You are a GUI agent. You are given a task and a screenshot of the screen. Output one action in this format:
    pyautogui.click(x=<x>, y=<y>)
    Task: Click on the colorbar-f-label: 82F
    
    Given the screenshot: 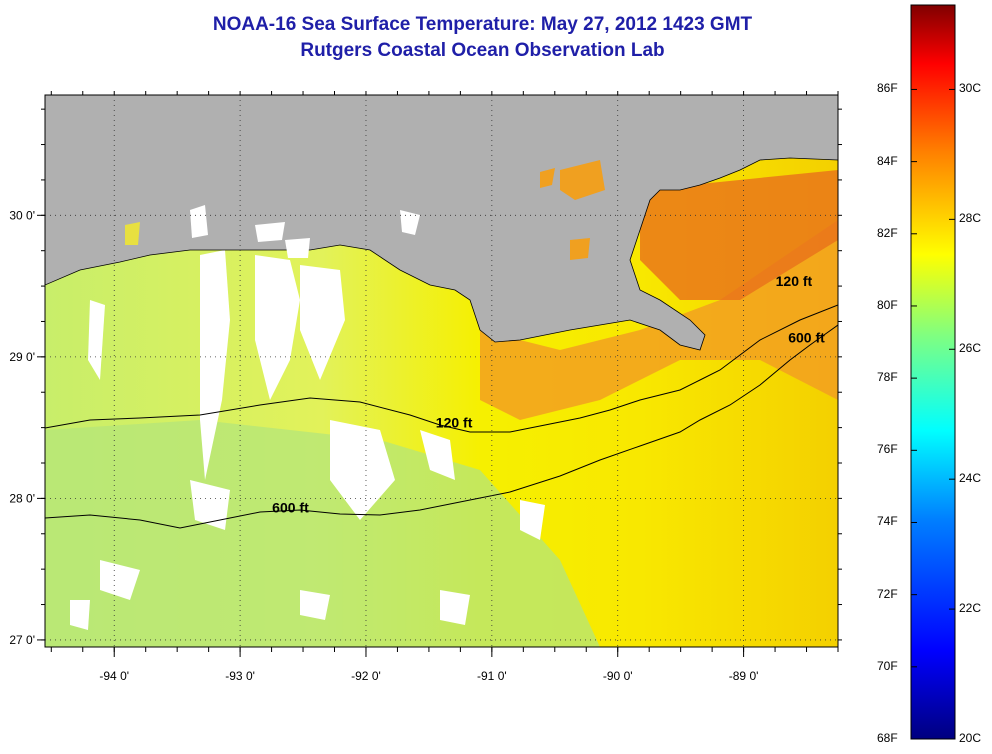 What is the action you would take?
    pyautogui.click(x=887, y=232)
    